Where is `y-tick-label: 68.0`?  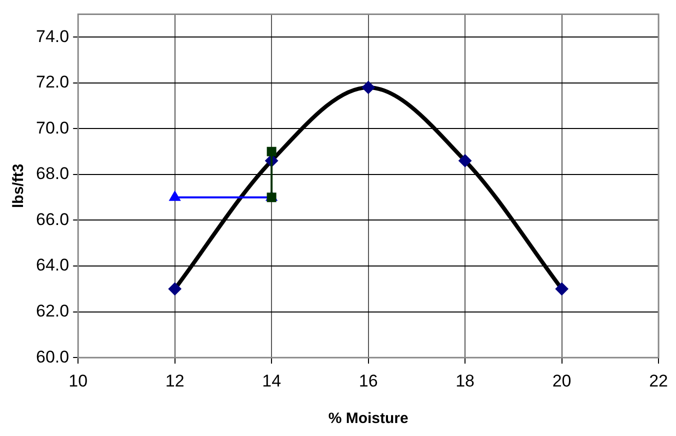
y-tick-label: 68.0 is located at coordinates (53, 174).